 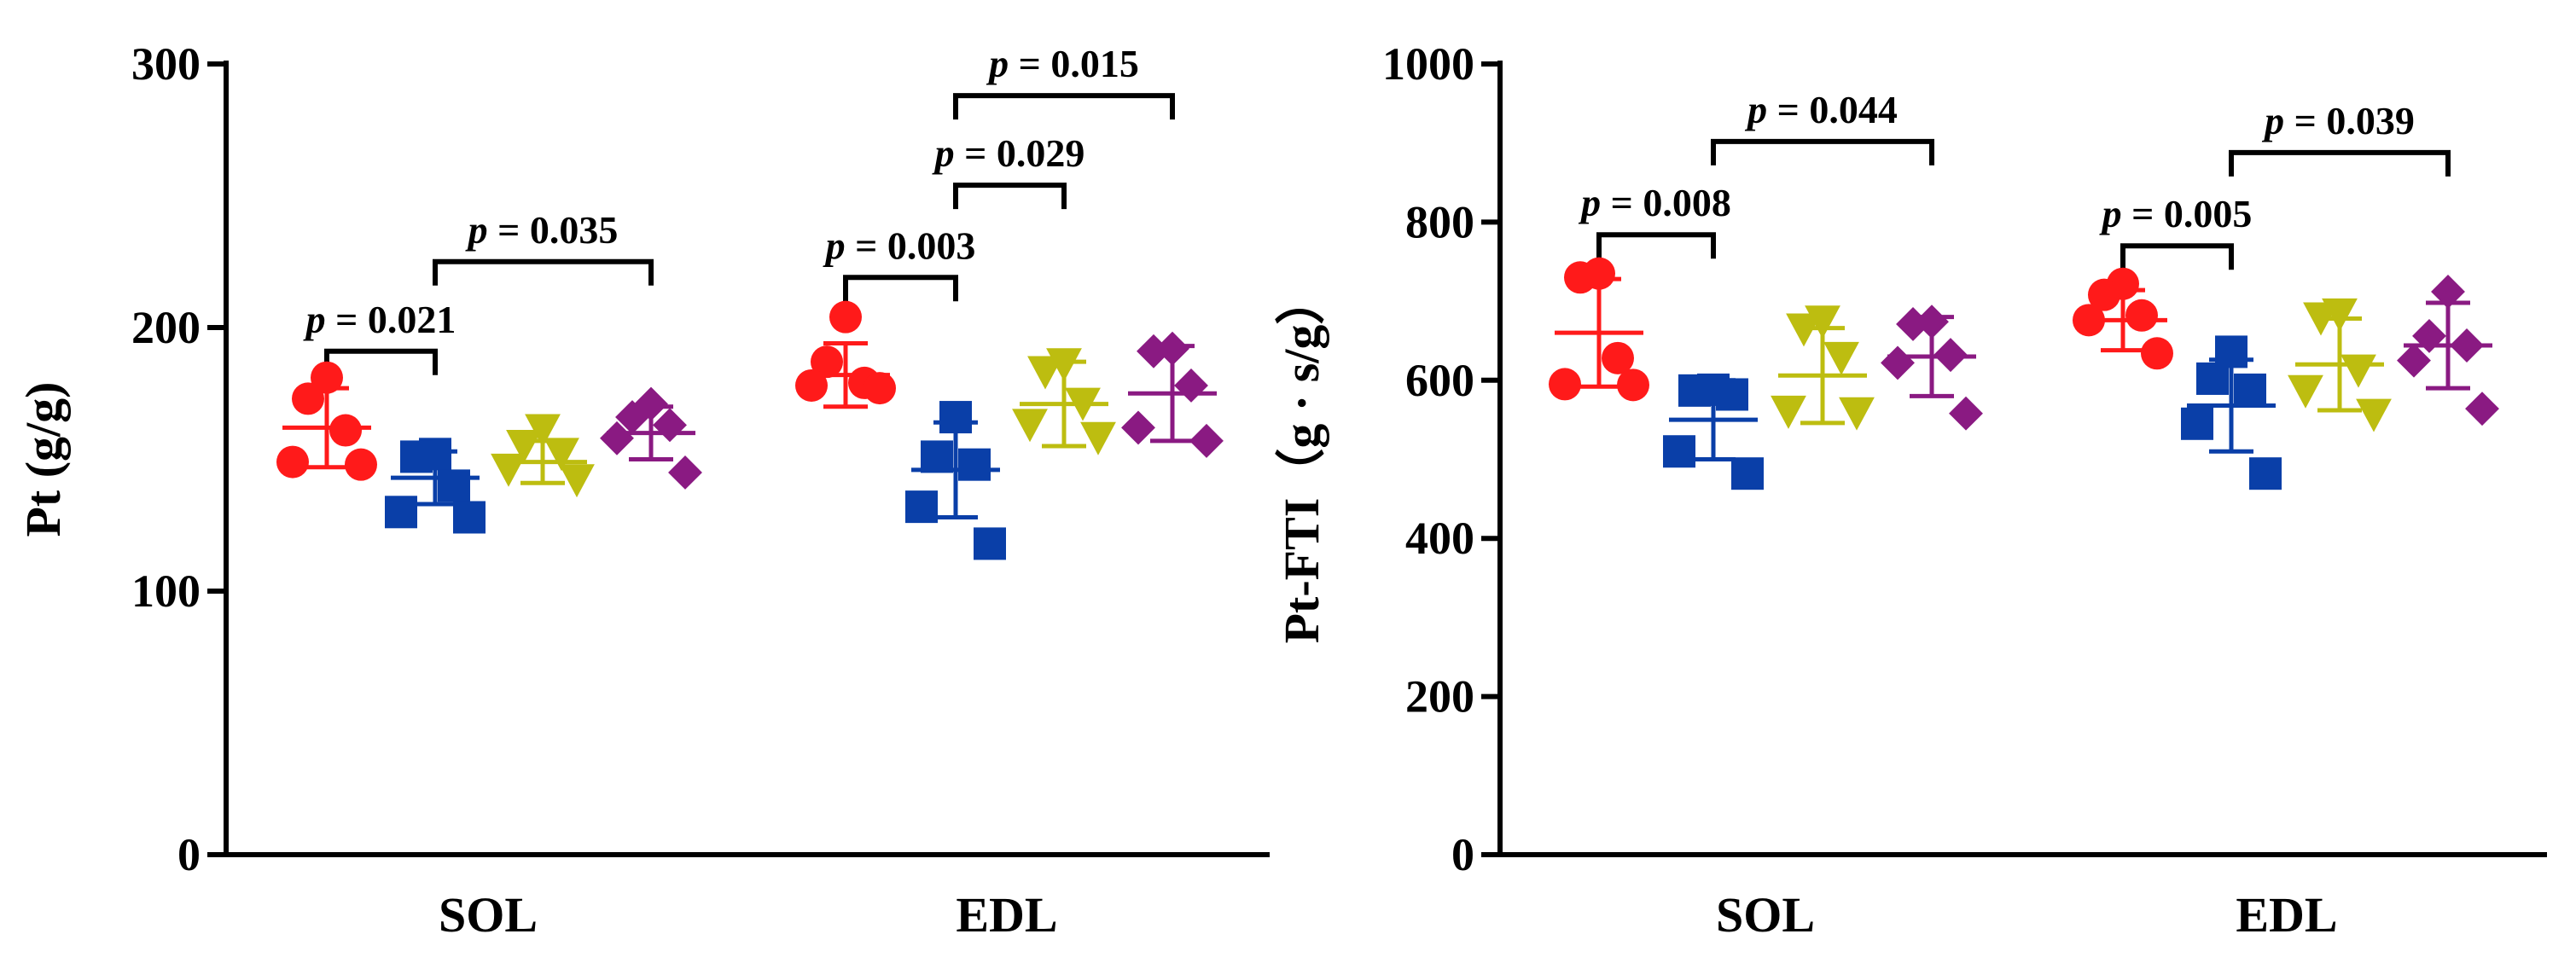 I want to click on p-value-label: p = 0.005, so click(x=2176, y=213).